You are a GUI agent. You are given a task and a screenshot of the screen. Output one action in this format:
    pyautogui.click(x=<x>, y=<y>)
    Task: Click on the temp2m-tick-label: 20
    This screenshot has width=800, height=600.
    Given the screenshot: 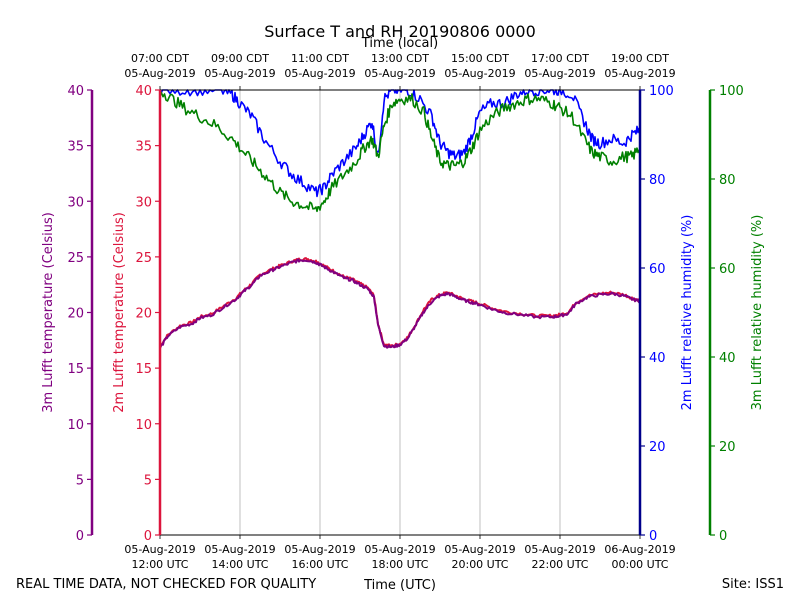 What is the action you would take?
    pyautogui.click(x=143, y=314)
    